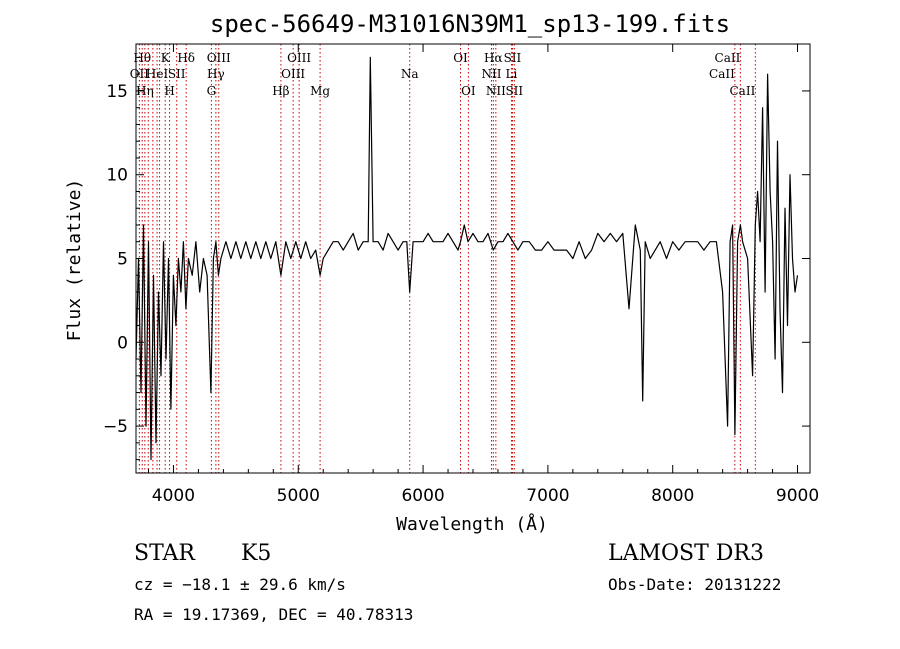 The height and width of the screenshot is (649, 900). I want to click on line-marker-label: Mg, so click(320, 91).